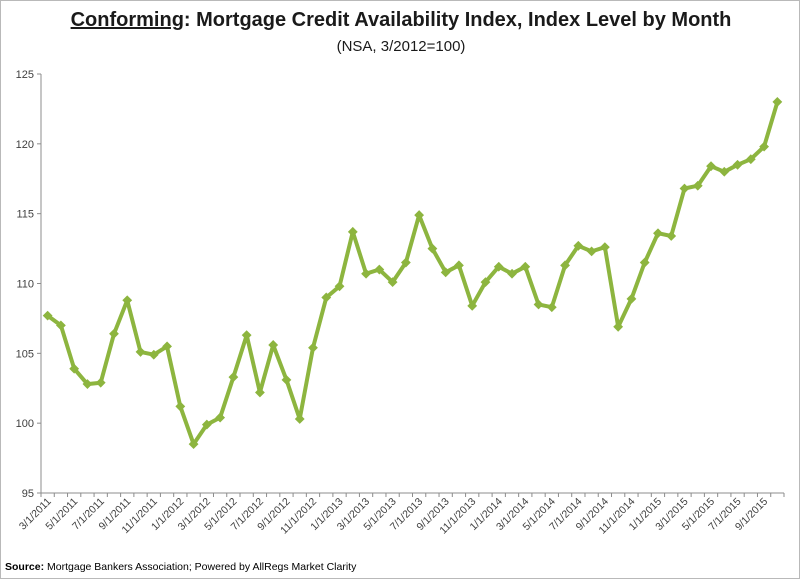 The image size is (800, 579). What do you see at coordinates (25, 145) in the screenshot?
I see `y-tick-label: 120` at bounding box center [25, 145].